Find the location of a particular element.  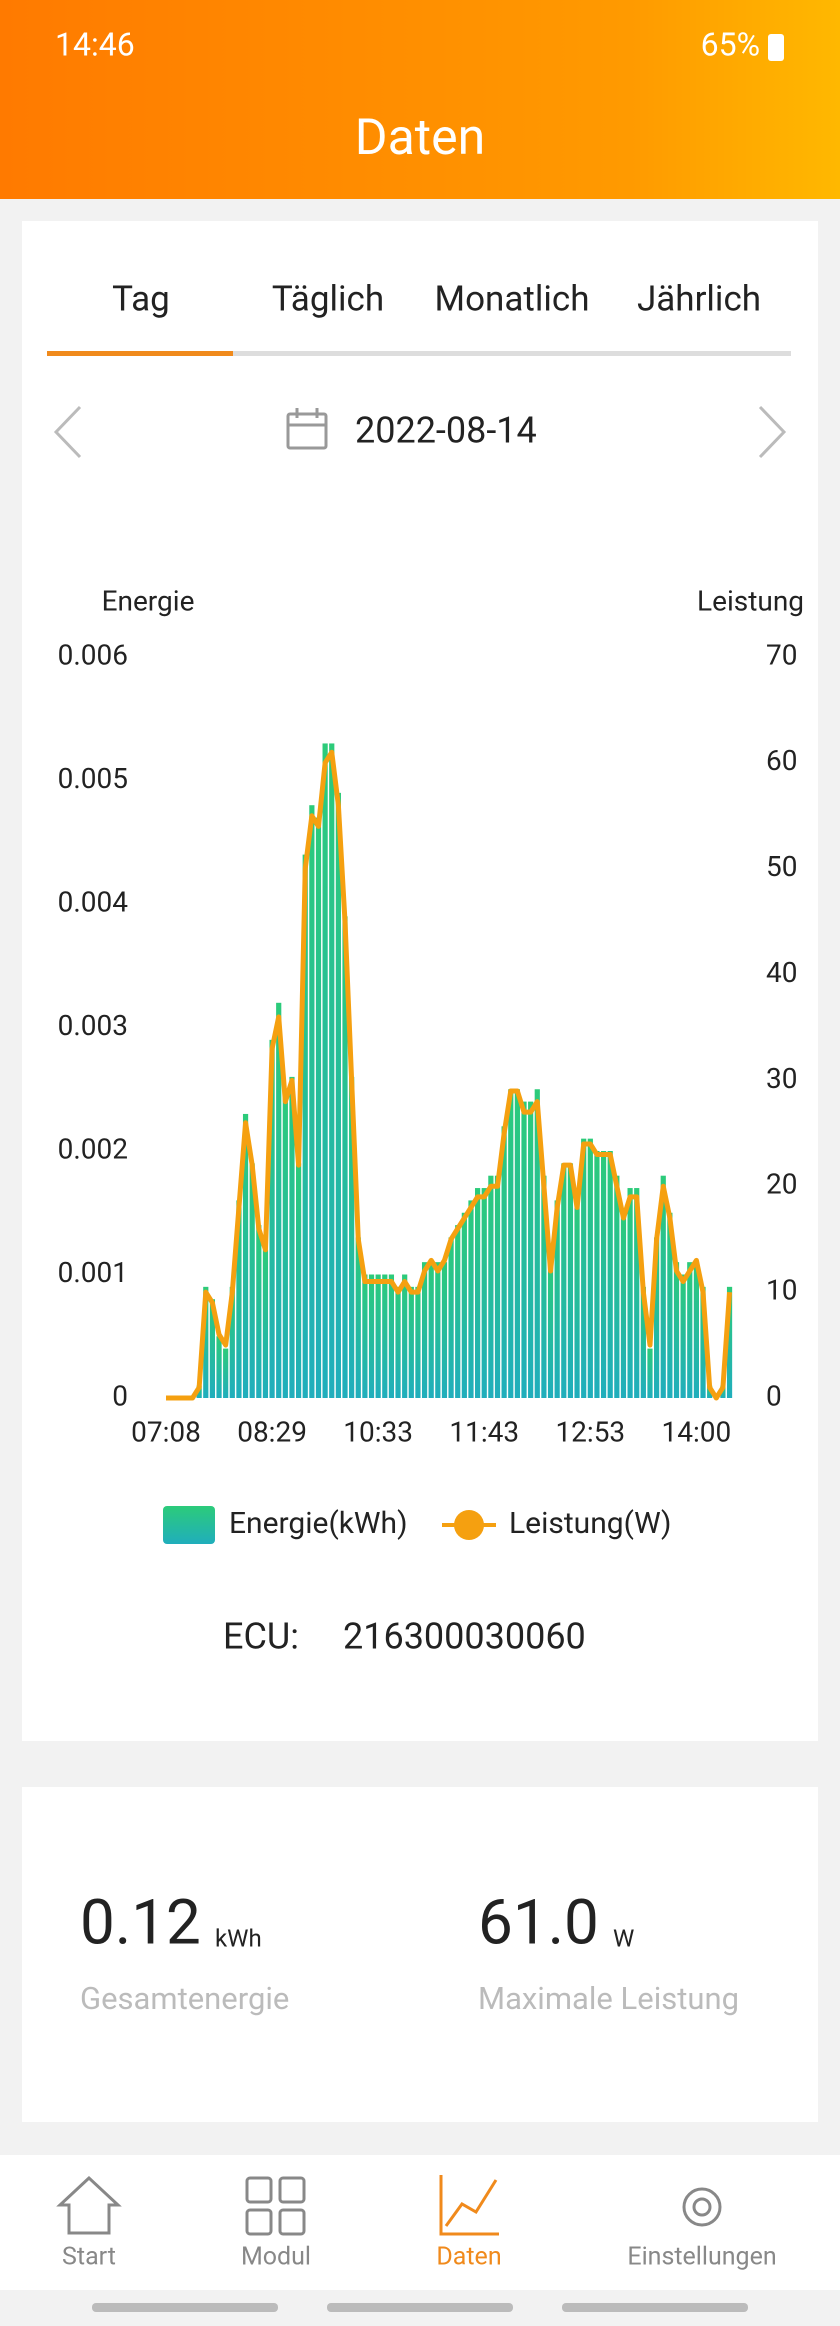

header is located at coordinates (420, 99).